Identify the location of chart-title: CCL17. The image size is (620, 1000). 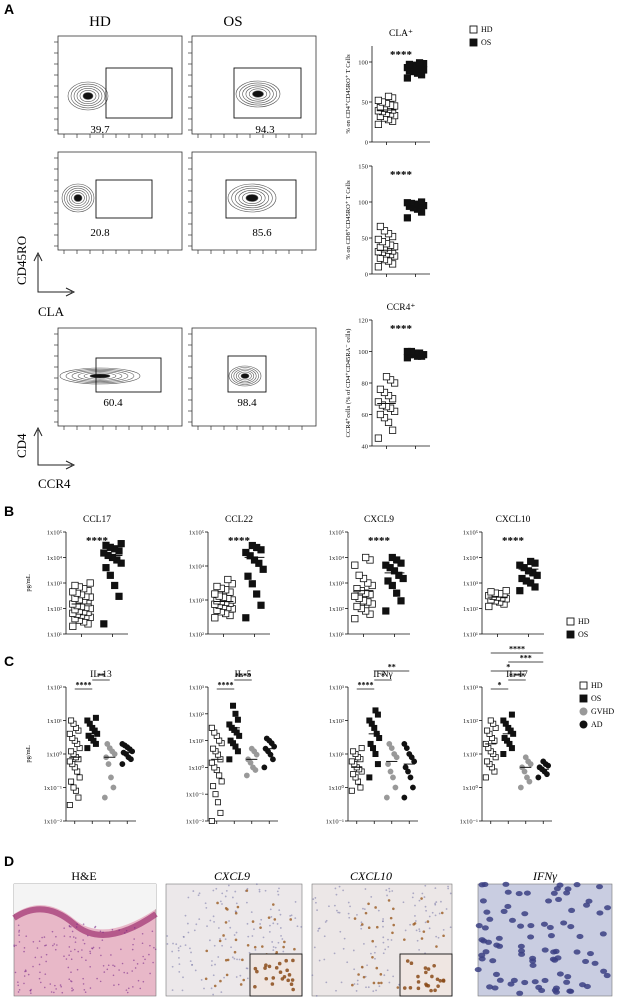
(97, 520).